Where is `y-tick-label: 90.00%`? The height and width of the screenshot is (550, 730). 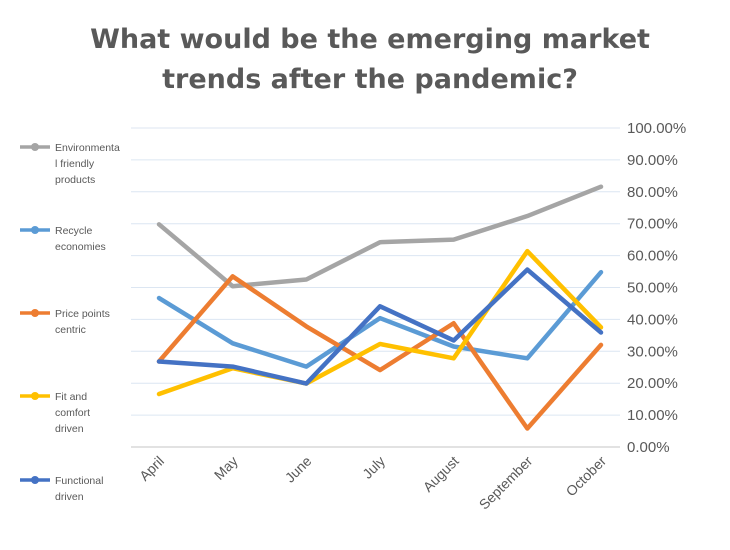
y-tick-label: 90.00% is located at coordinates (652, 160).